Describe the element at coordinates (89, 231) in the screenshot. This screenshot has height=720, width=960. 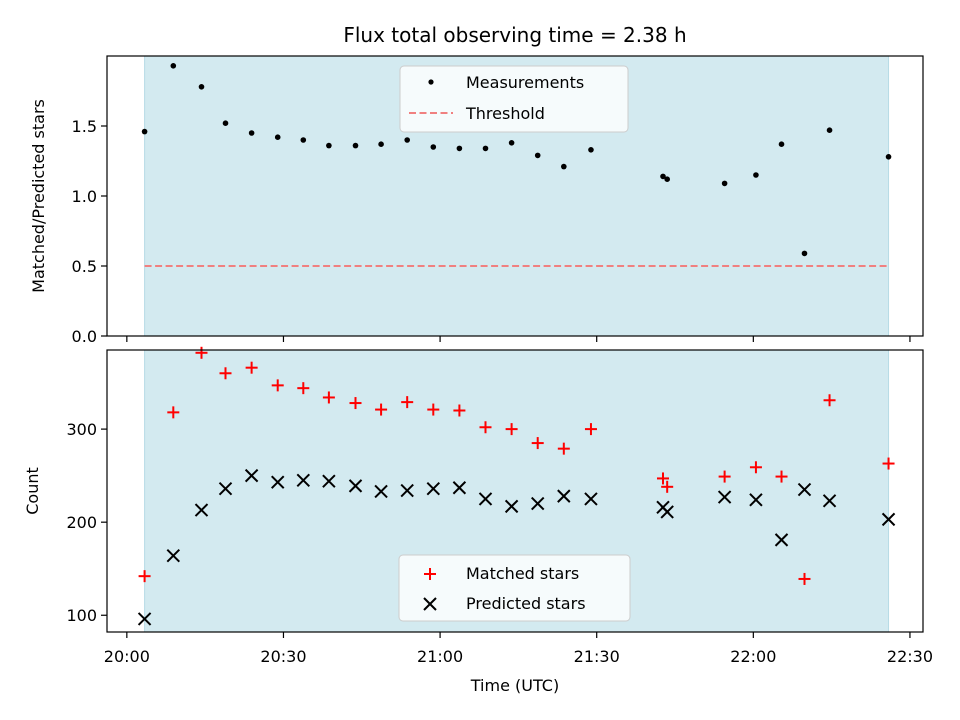
I see `ratio-y-ticks: 0.0 0.5 1.0 1.5` at that location.